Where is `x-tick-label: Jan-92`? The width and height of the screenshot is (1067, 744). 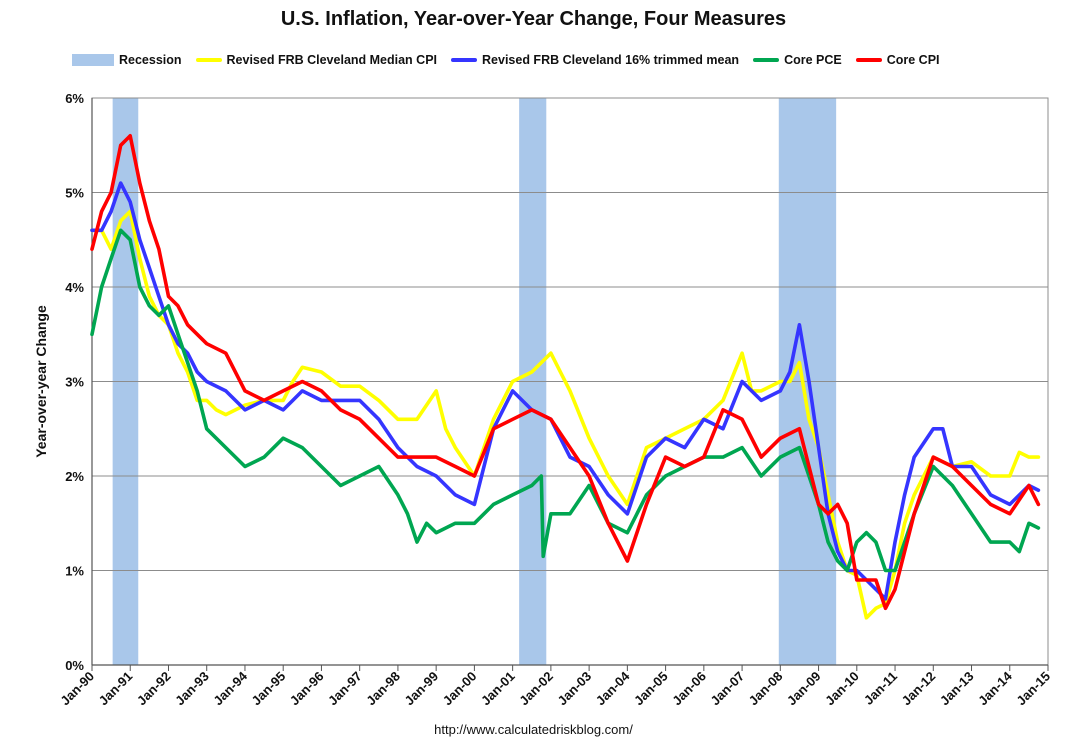 x-tick-label: Jan-92 is located at coordinates (154, 689).